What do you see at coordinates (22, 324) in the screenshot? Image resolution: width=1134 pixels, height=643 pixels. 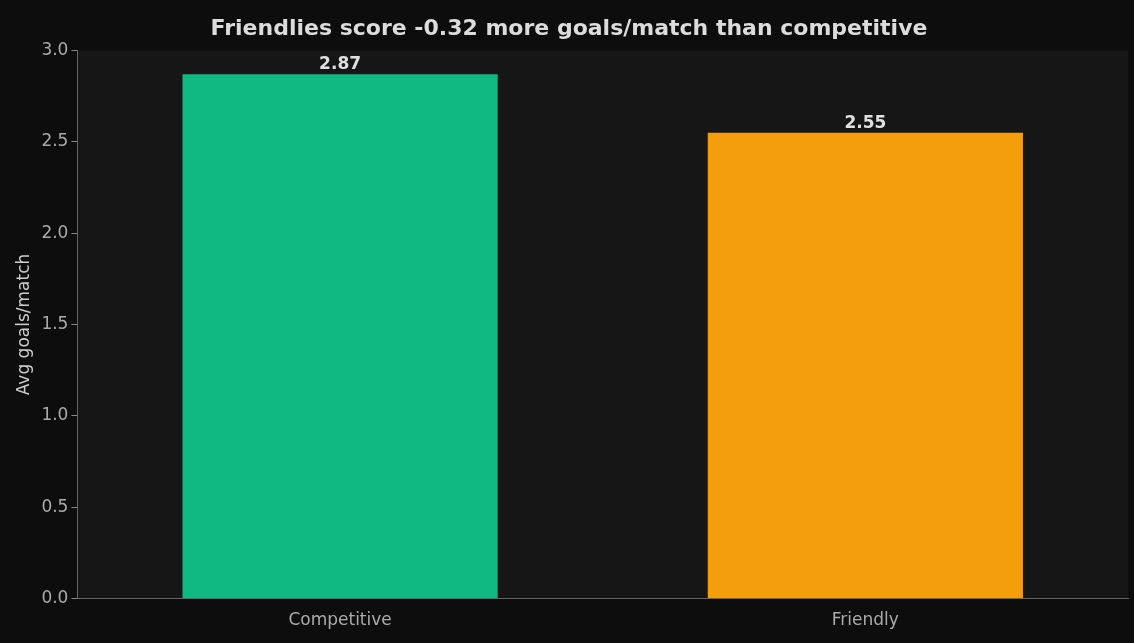 I see `y-axis-title: Avg goals/match` at bounding box center [22, 324].